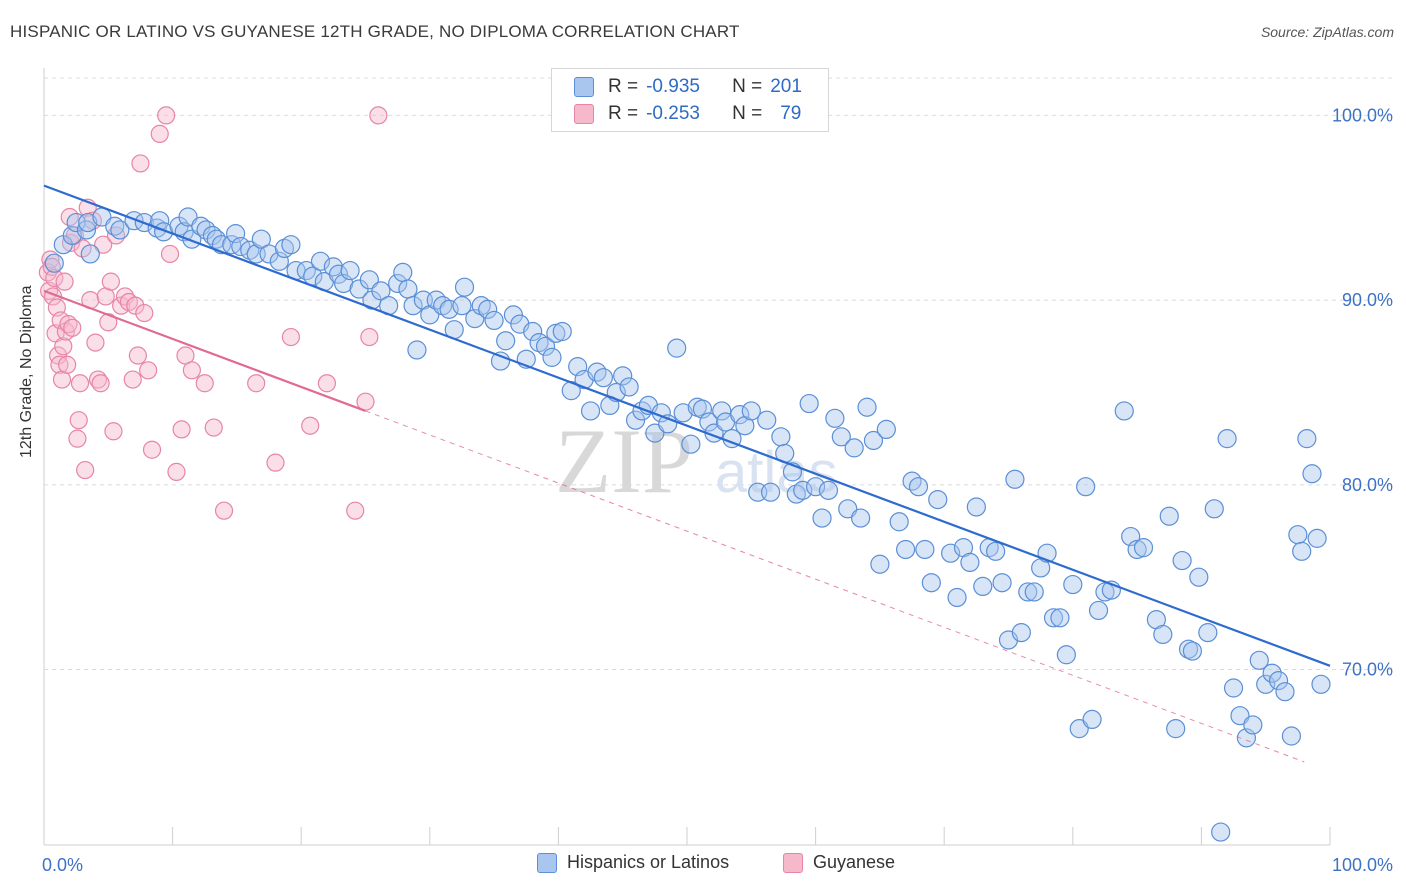  Describe the element at coordinates (204, 350) in the screenshot. I see `trendline-guyanese` at that location.